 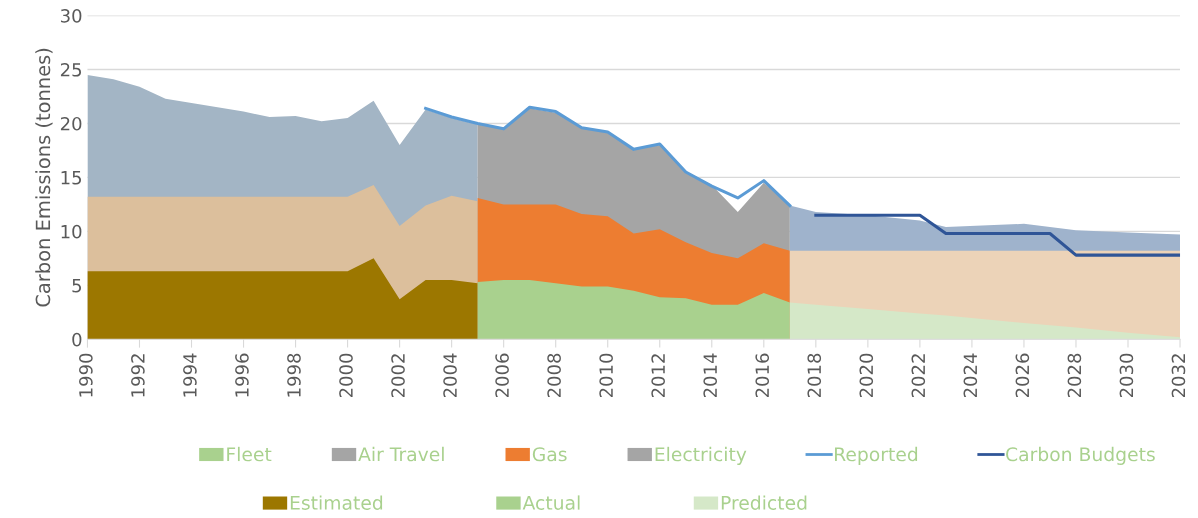 I want to click on x-tick-label: 2020, so click(x=866, y=375).